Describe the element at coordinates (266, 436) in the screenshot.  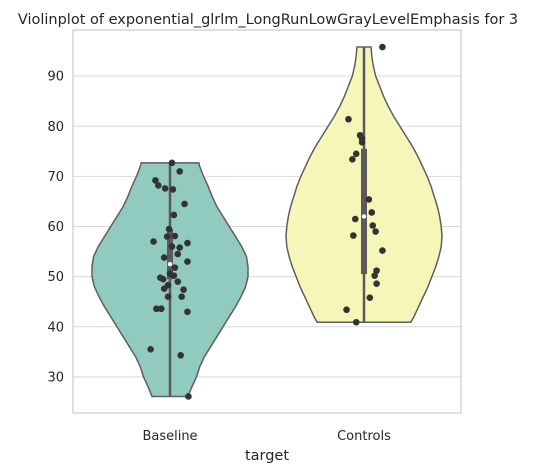
I see `x-tick-labels: Baseline Controls` at that location.